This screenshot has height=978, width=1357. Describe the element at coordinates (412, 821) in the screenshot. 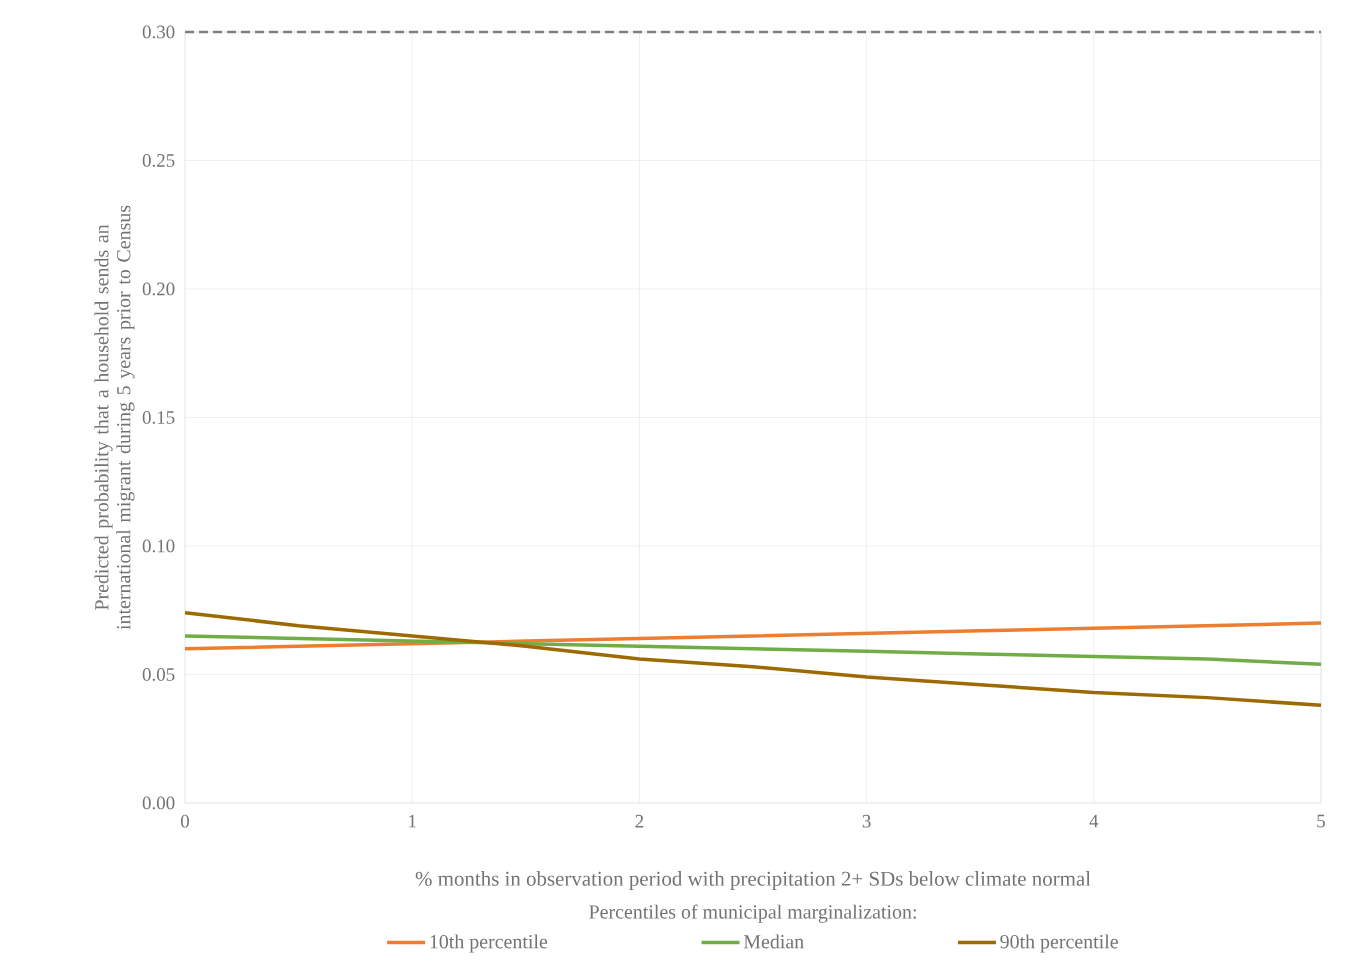

I see `x-tick-label: 1` at that location.